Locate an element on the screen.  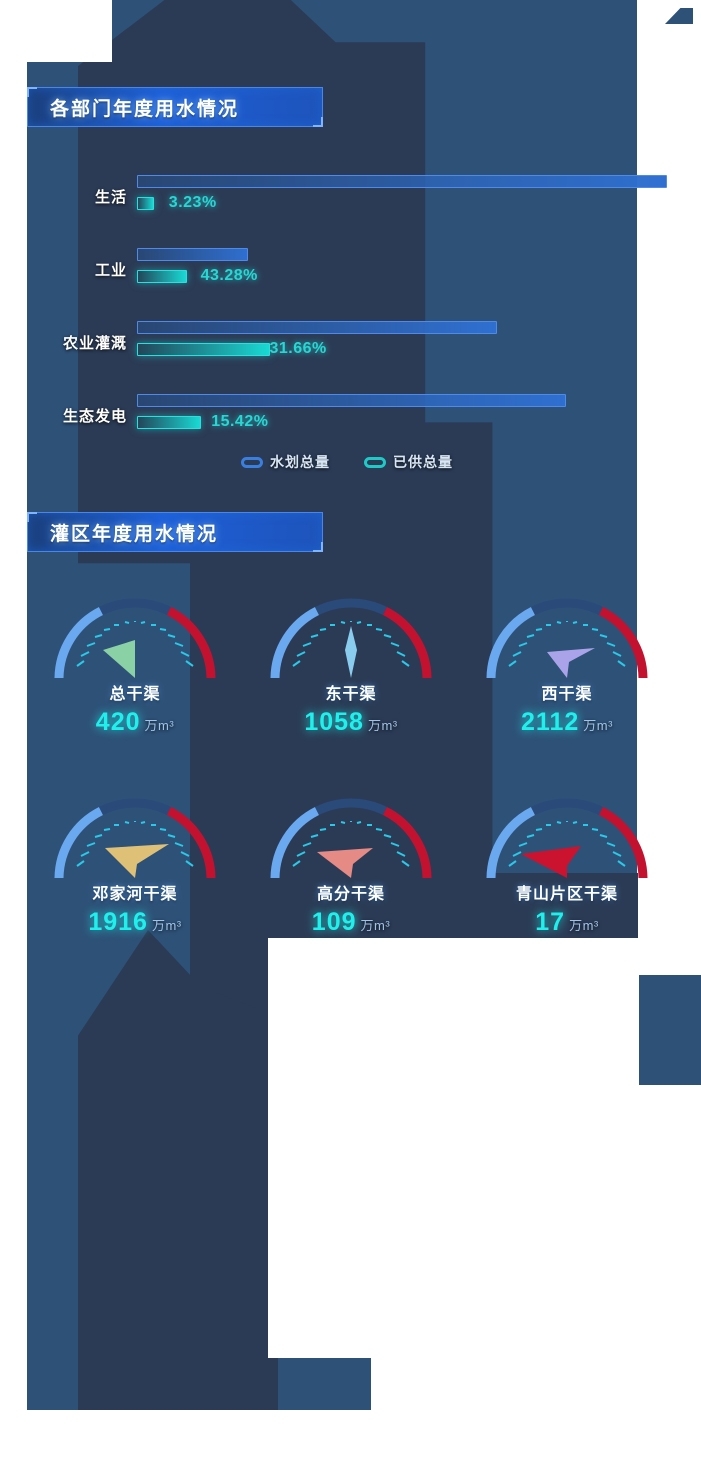
gauge-reading: 109 万m³ is located at coordinates (351, 922).